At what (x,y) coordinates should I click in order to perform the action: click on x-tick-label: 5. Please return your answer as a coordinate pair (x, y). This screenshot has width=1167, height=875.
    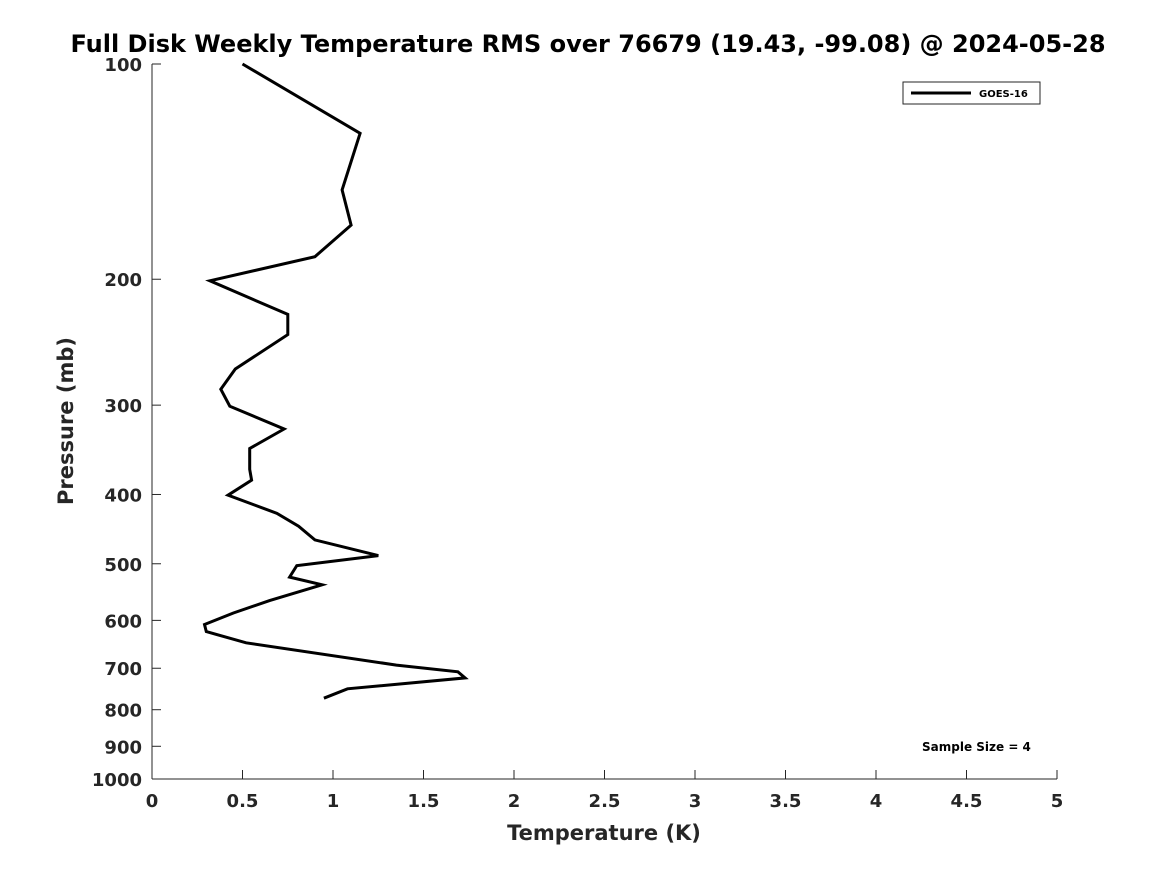
    Looking at the image, I should click on (1057, 801).